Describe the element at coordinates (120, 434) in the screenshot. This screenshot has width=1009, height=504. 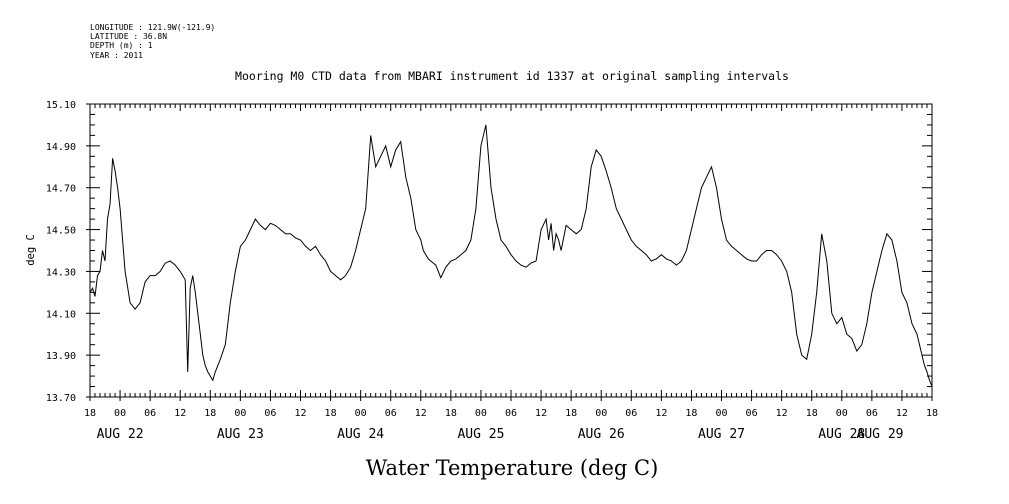
I see `x-day-label: AUG 22` at that location.